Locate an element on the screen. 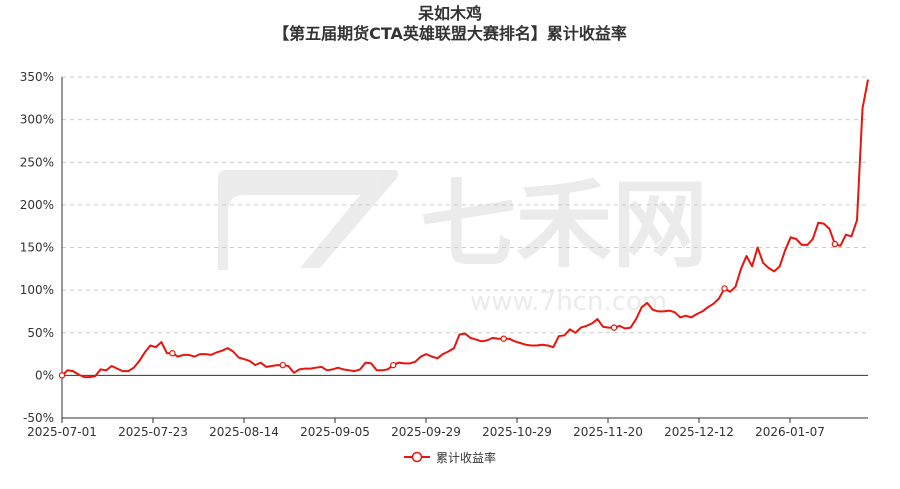 The height and width of the screenshot is (489, 900). watermark-logo-icon is located at coordinates (308, 220).